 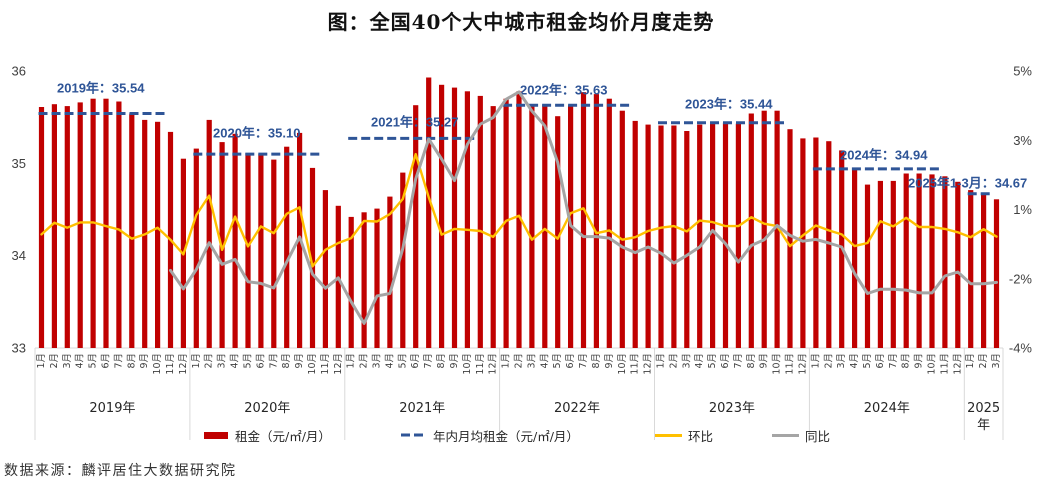 I want to click on year-avg-label: 2025年1-3月：34.67, so click(x=967, y=183).